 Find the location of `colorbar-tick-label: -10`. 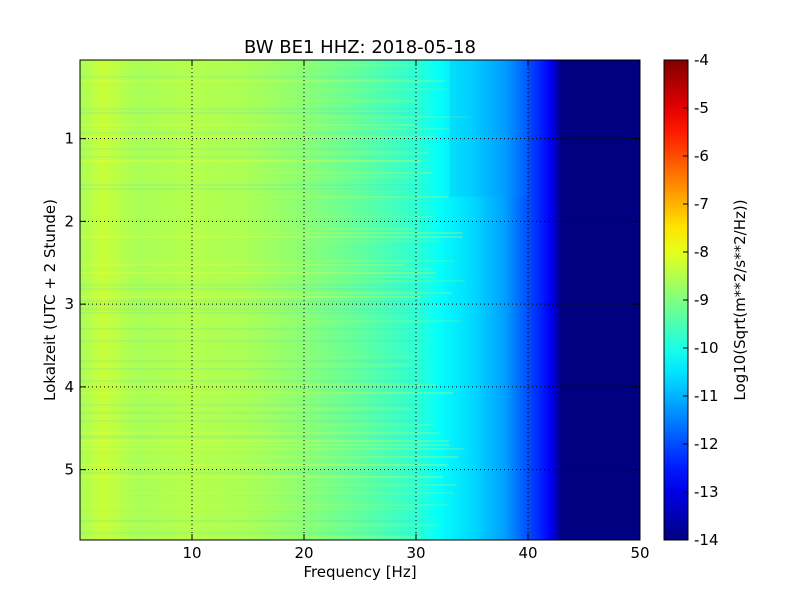

colorbar-tick-label: -10 is located at coordinates (706, 348).